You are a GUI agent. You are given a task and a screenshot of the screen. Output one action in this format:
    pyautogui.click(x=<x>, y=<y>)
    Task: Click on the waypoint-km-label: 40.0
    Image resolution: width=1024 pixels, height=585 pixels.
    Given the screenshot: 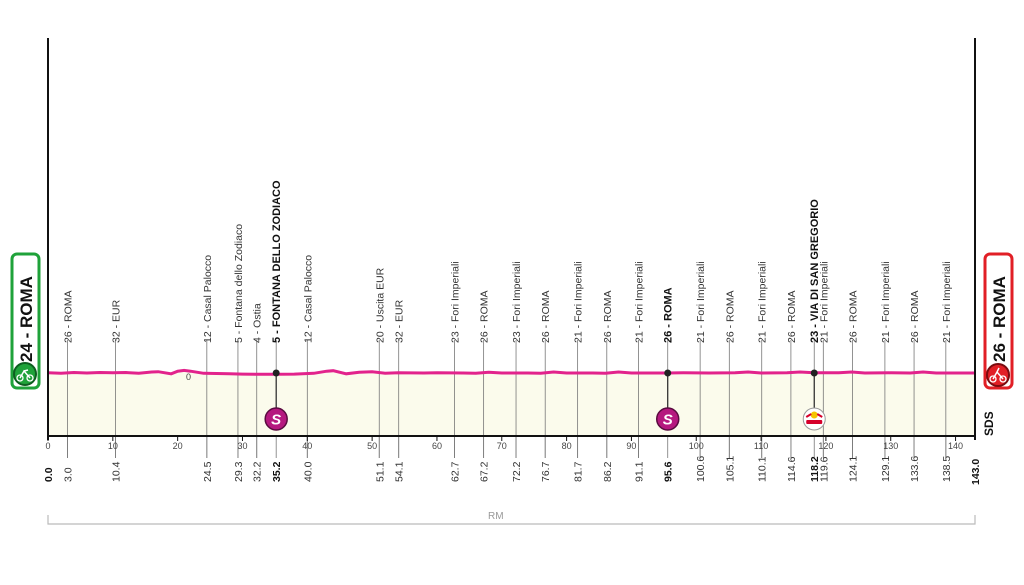 What is the action you would take?
    pyautogui.click(x=308, y=471)
    